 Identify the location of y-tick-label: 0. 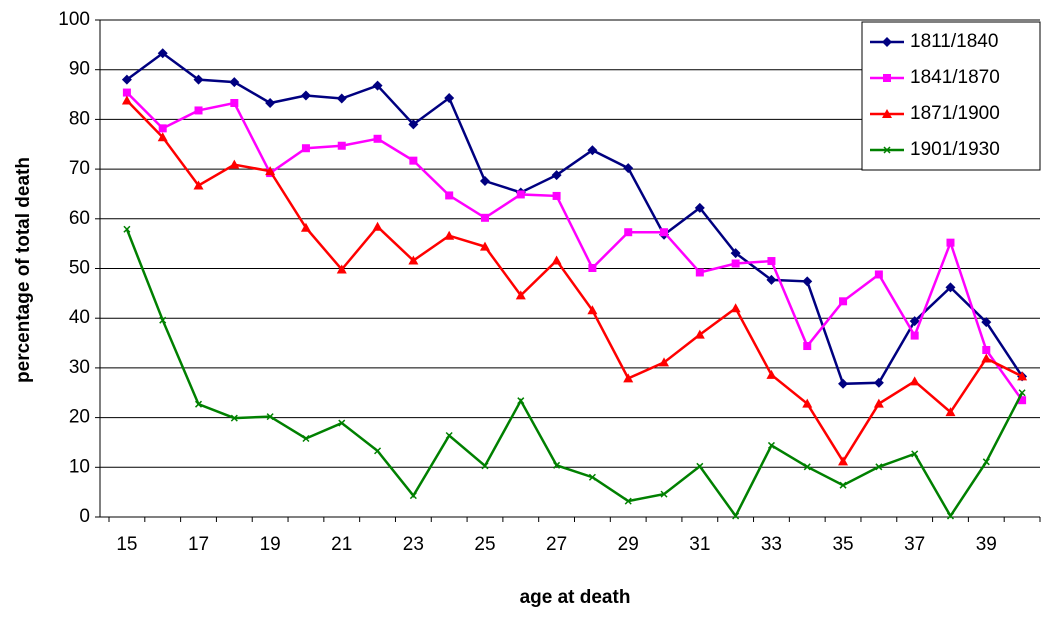
(84, 516).